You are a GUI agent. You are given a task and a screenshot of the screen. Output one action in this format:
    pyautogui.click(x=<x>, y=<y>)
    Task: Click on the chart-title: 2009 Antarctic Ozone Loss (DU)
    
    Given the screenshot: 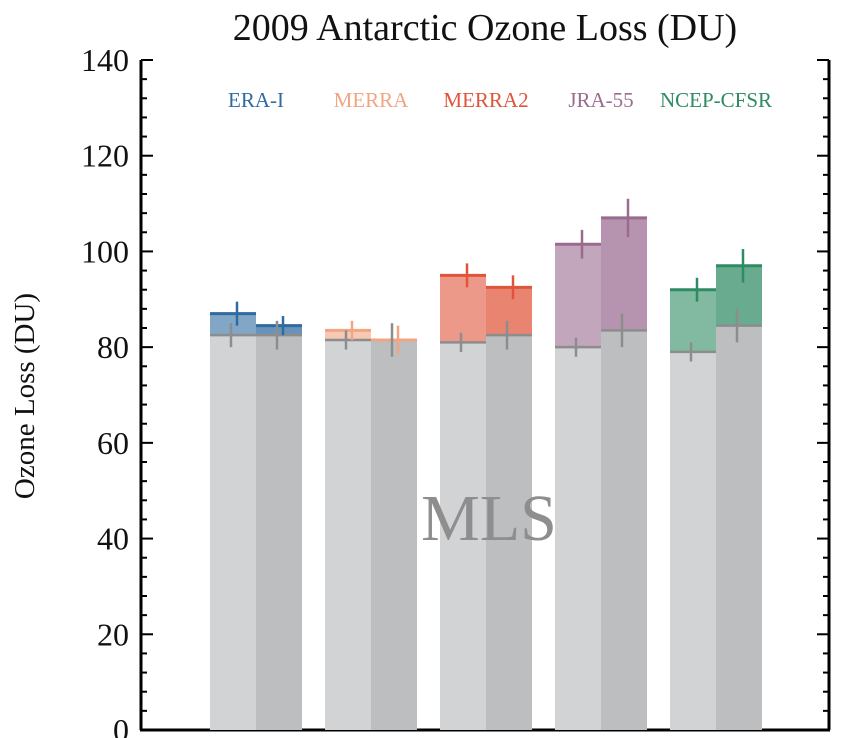 What is the action you would take?
    pyautogui.click(x=485, y=28)
    